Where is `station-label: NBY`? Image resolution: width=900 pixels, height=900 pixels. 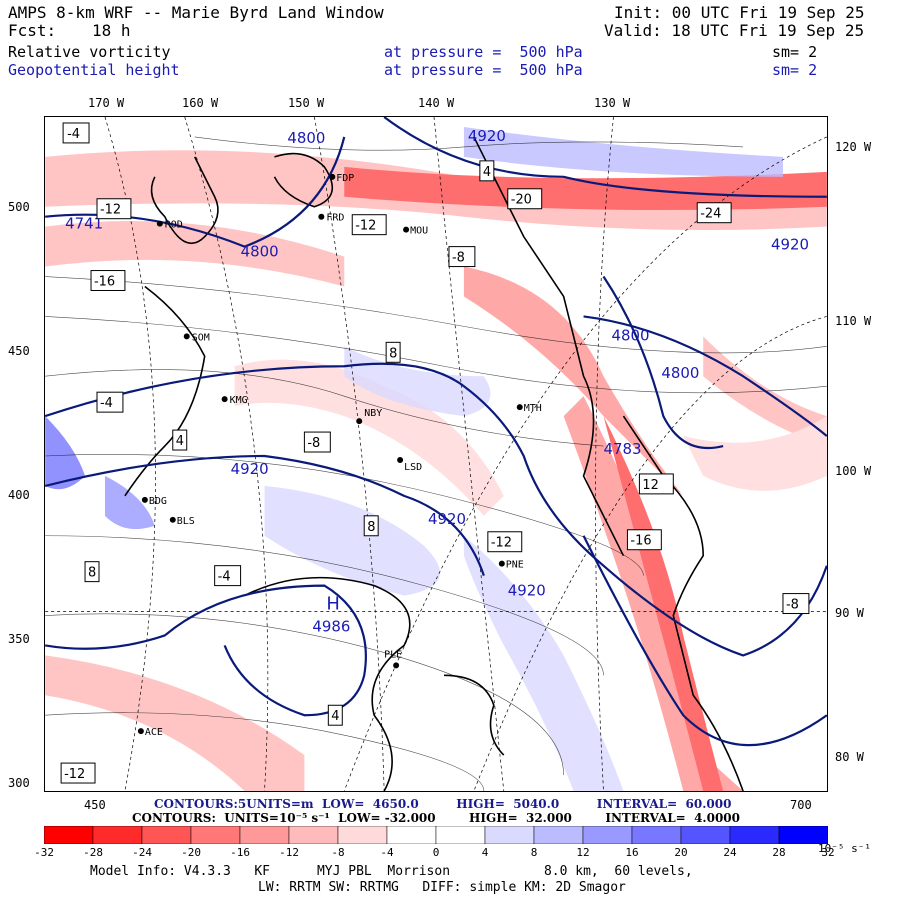 station-label: NBY is located at coordinates (373, 413).